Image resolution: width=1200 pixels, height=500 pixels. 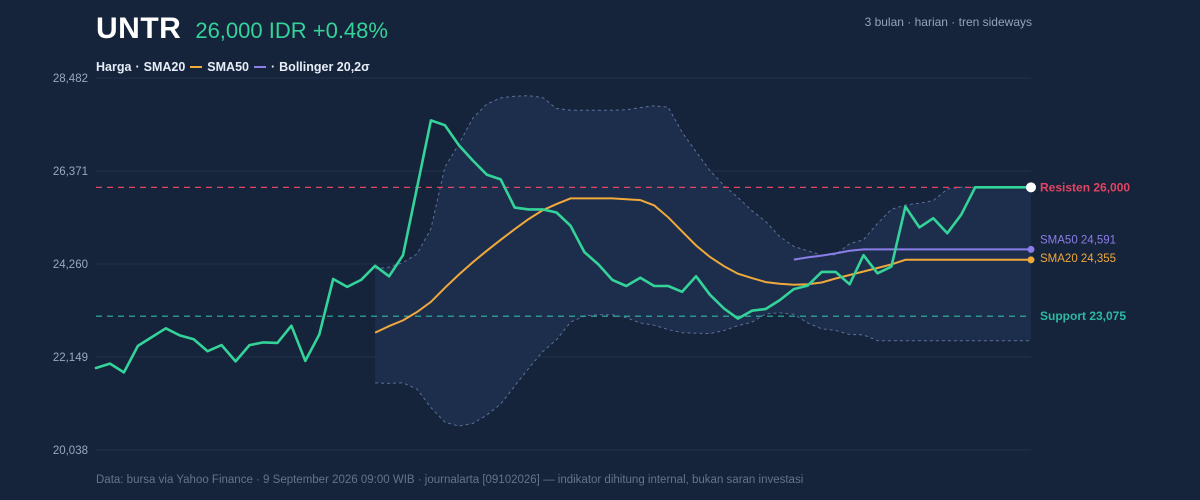 What do you see at coordinates (1031, 260) in the screenshot?
I see `sma20-end-point` at bounding box center [1031, 260].